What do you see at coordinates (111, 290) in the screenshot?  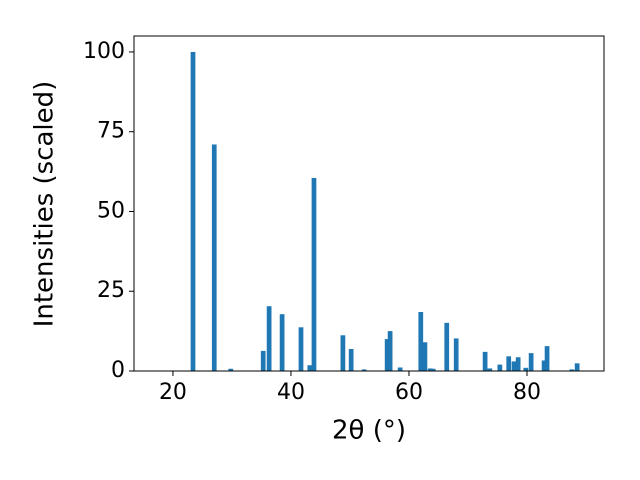 I see `y-tick-label: 25` at bounding box center [111, 290].